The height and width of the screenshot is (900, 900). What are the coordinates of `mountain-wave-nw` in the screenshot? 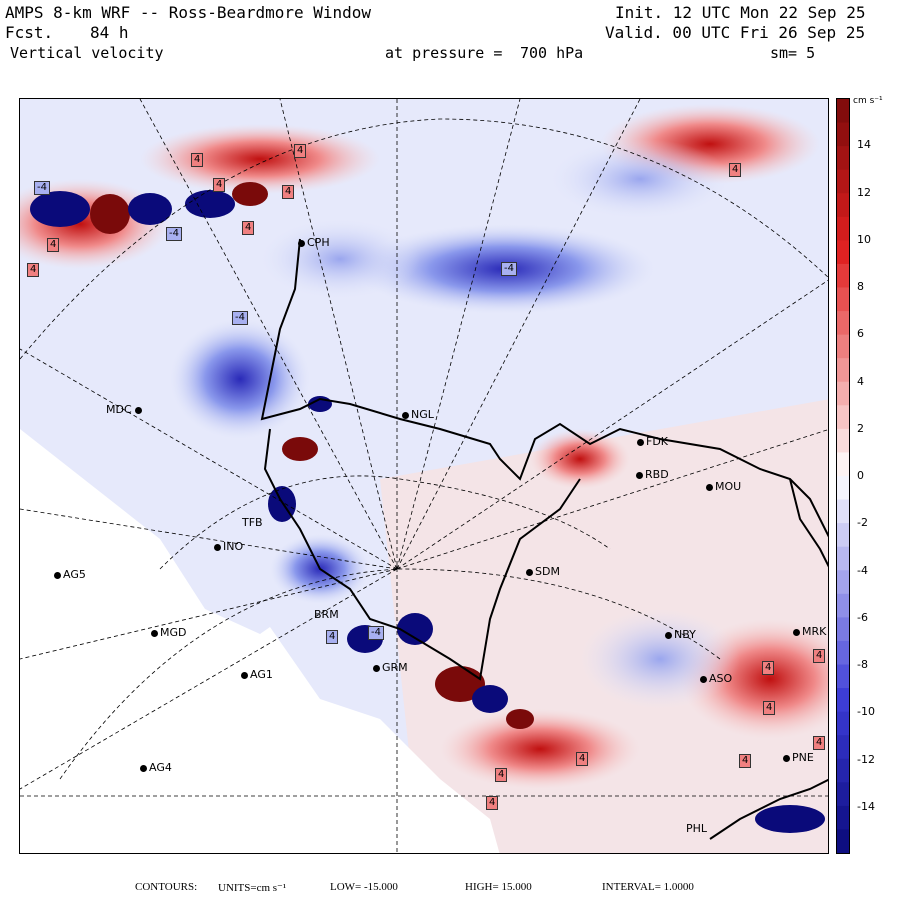 It's located at (149, 208).